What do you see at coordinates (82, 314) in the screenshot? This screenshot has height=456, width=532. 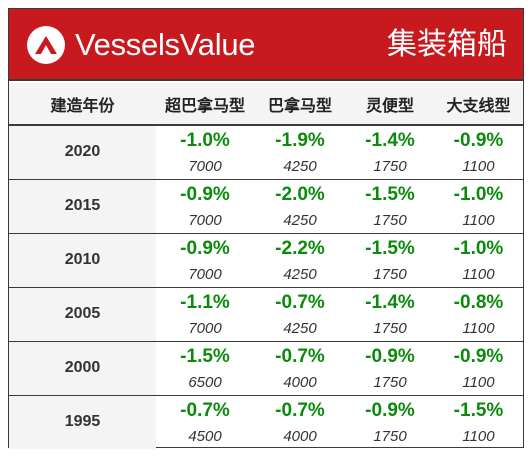 I see `build-year: 2005` at bounding box center [82, 314].